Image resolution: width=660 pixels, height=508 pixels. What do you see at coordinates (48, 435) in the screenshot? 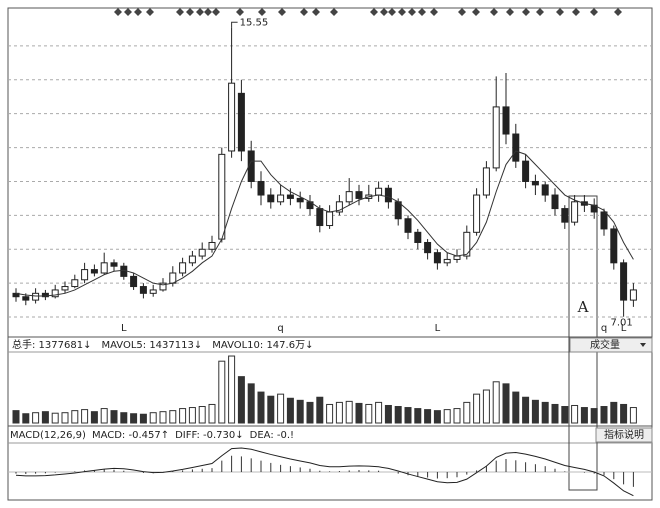
I see `macd-info: MACD(12,26,9)` at bounding box center [48, 435].